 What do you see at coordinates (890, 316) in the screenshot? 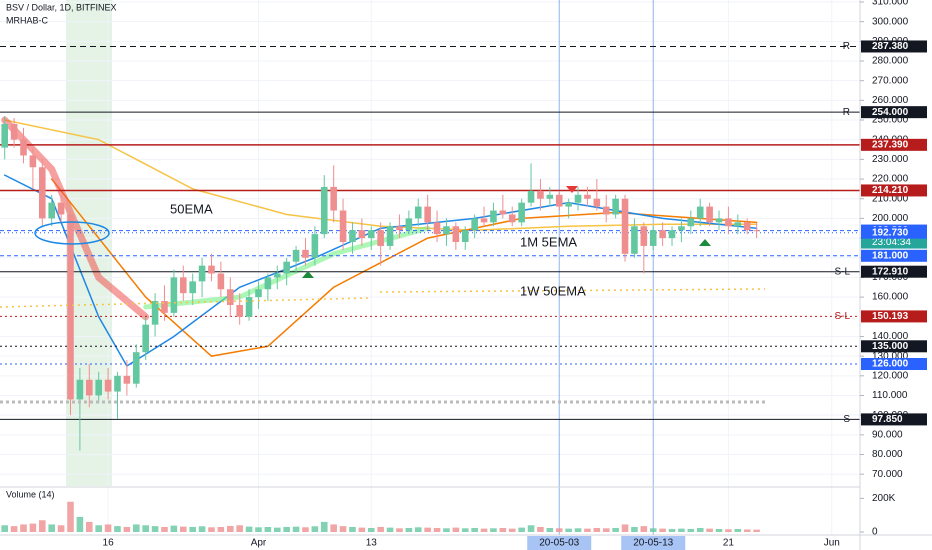
I see `price-tag-label: 150.193` at bounding box center [890, 316].